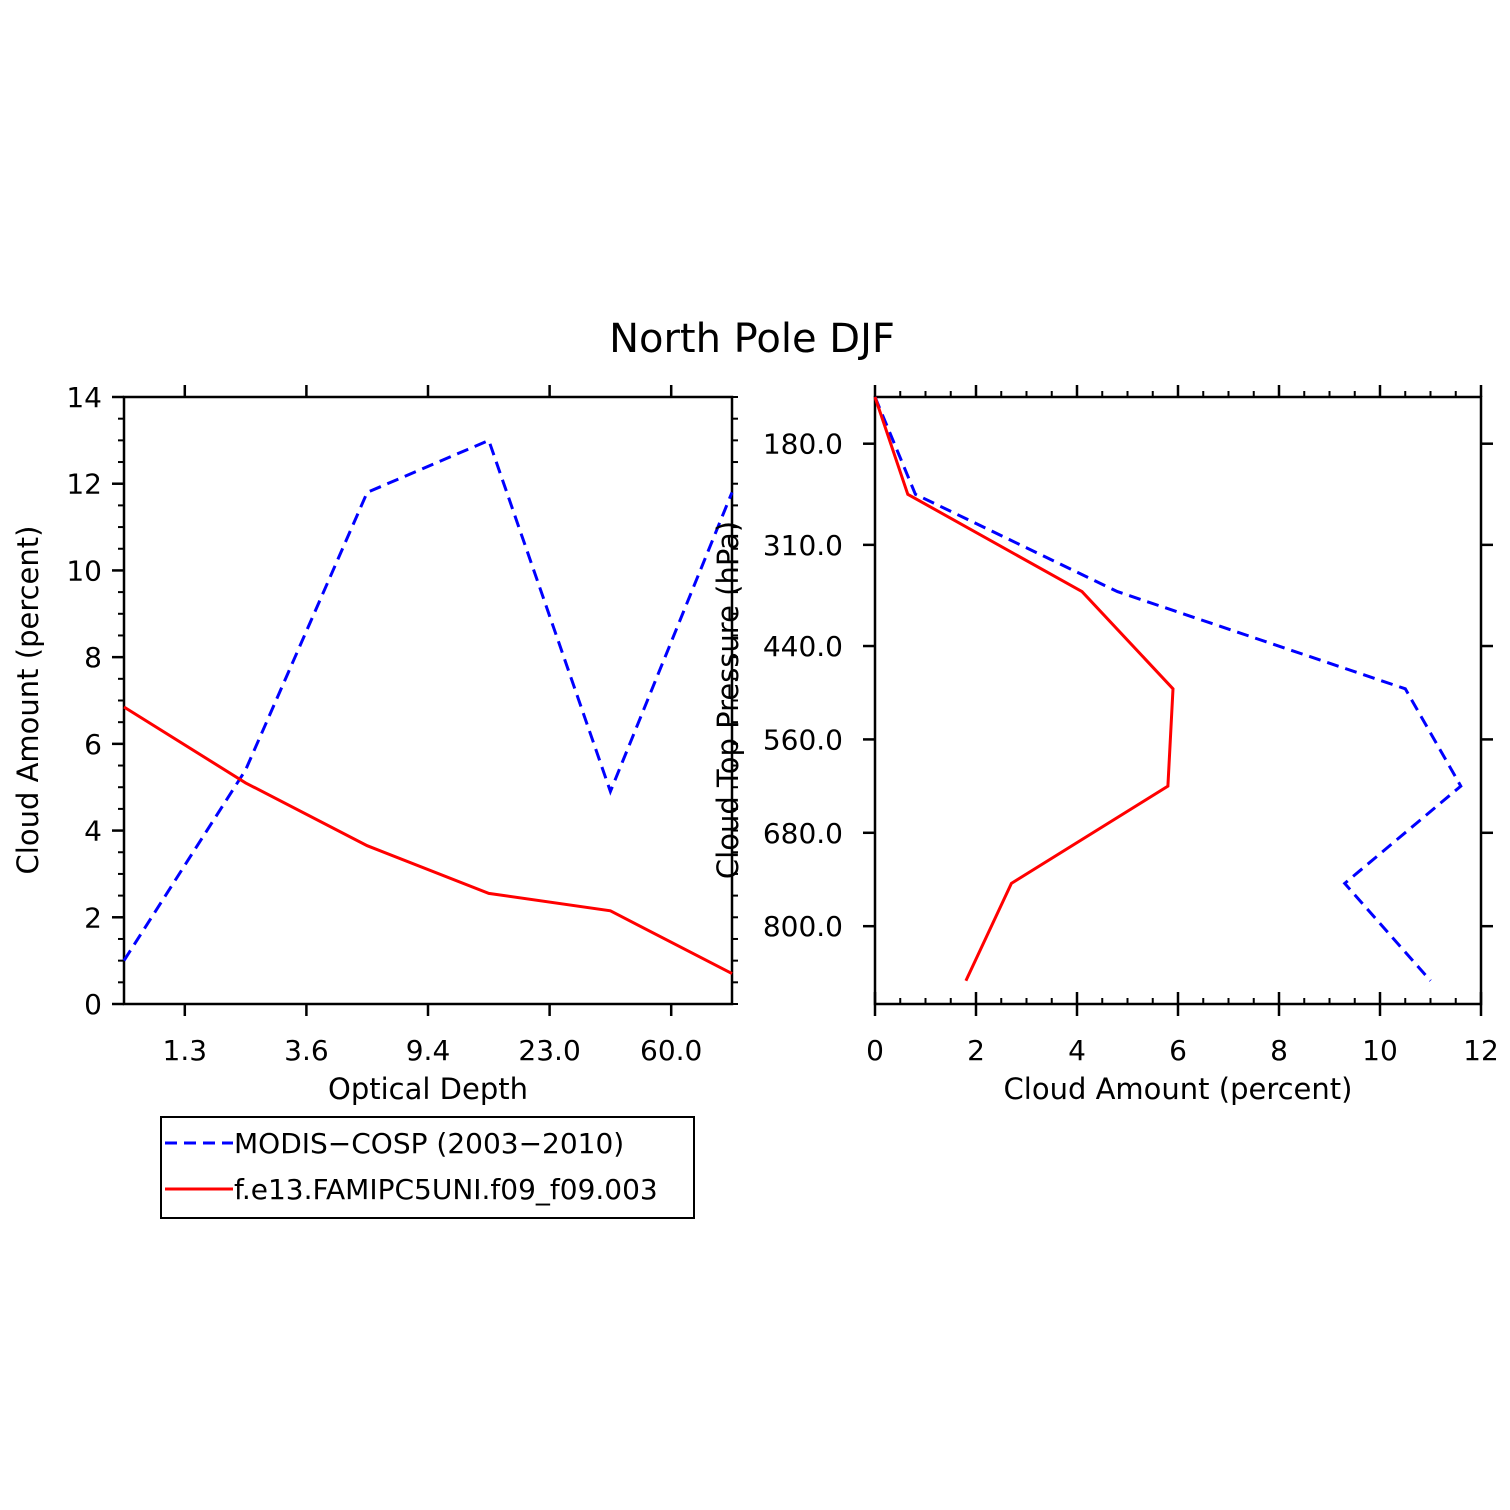  What do you see at coordinates (803, 833) in the screenshot?
I see `right-y-tick-label: 680.0` at bounding box center [803, 833].